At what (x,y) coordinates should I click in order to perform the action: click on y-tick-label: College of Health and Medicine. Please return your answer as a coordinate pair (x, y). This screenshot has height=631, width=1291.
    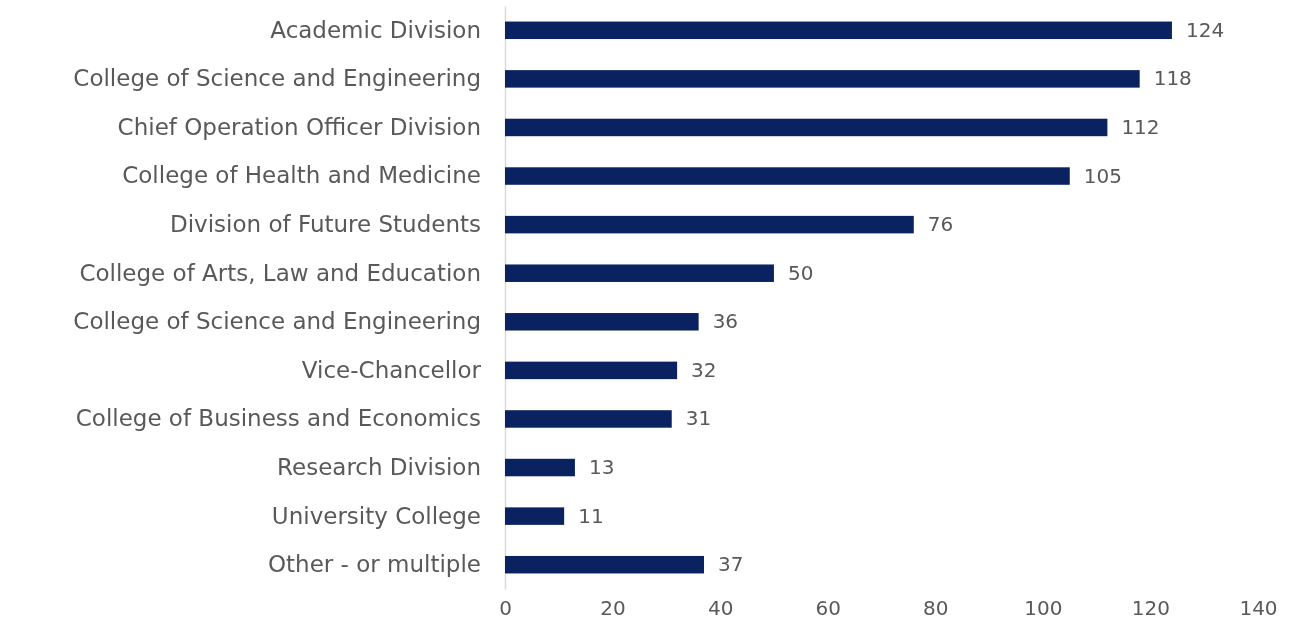
    Looking at the image, I should click on (301, 175).